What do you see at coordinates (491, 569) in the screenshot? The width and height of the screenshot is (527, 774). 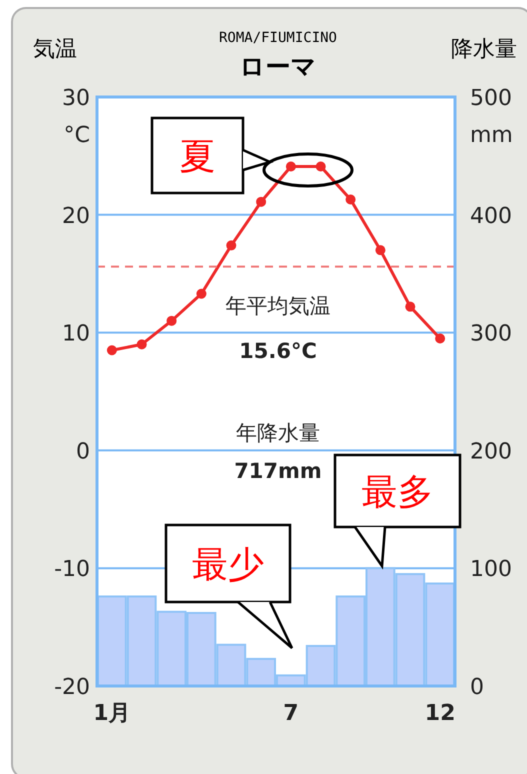 I see `y2-tick-label: 100` at bounding box center [491, 569].